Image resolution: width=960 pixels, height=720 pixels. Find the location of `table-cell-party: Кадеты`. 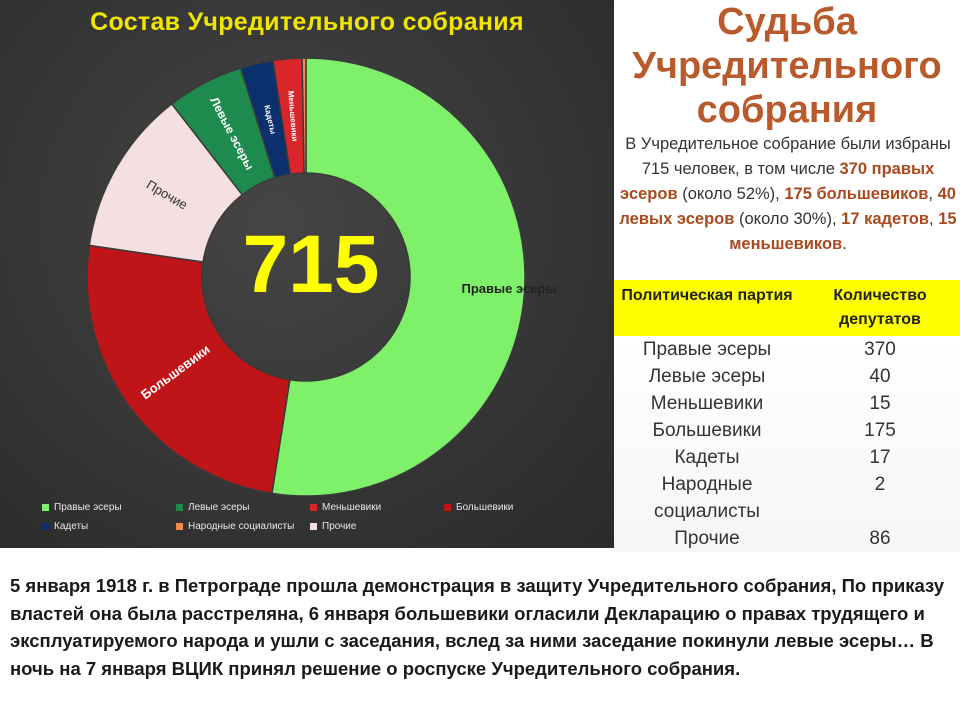

table-cell-party: Кадеты is located at coordinates (707, 457).